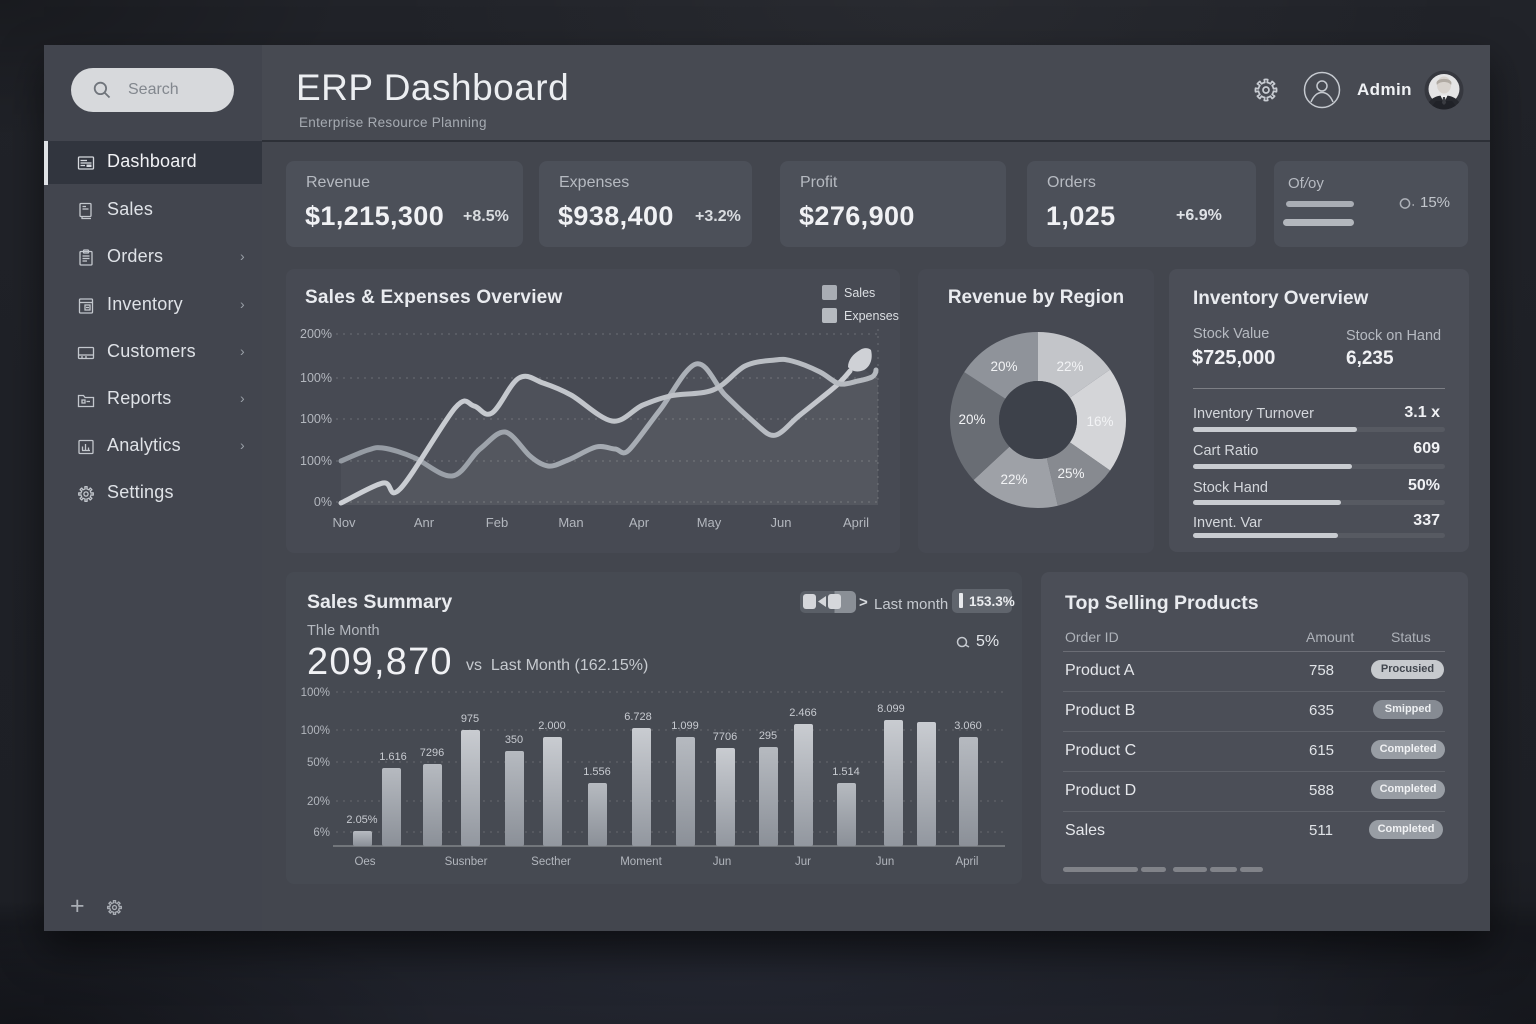 The width and height of the screenshot is (1536, 1024). I want to click on svg-text: 7296, so click(432, 753).